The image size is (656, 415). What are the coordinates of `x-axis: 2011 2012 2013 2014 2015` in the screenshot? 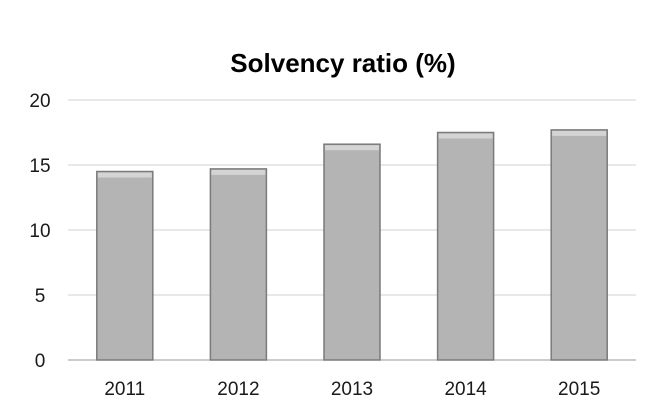 It's located at (352, 389).